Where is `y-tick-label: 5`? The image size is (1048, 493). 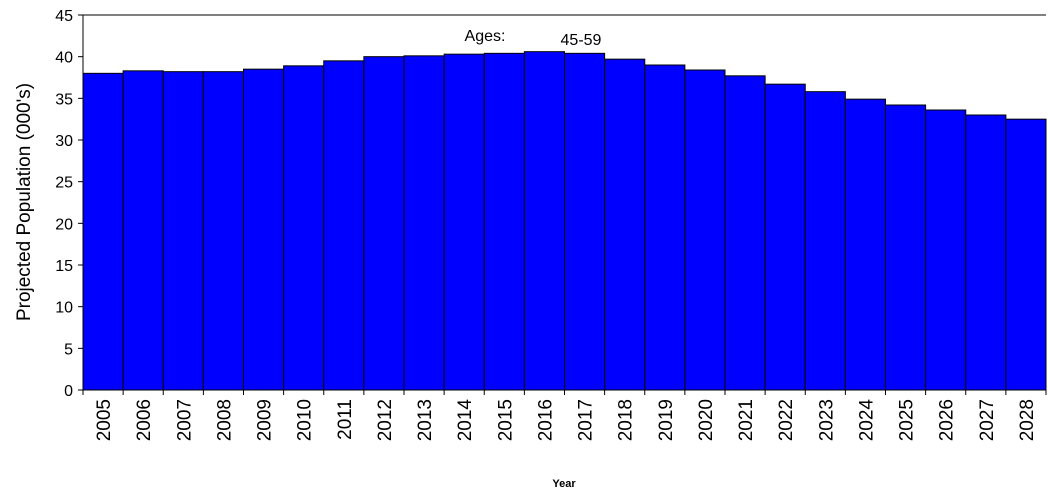 y-tick-label: 5 is located at coordinates (68, 349).